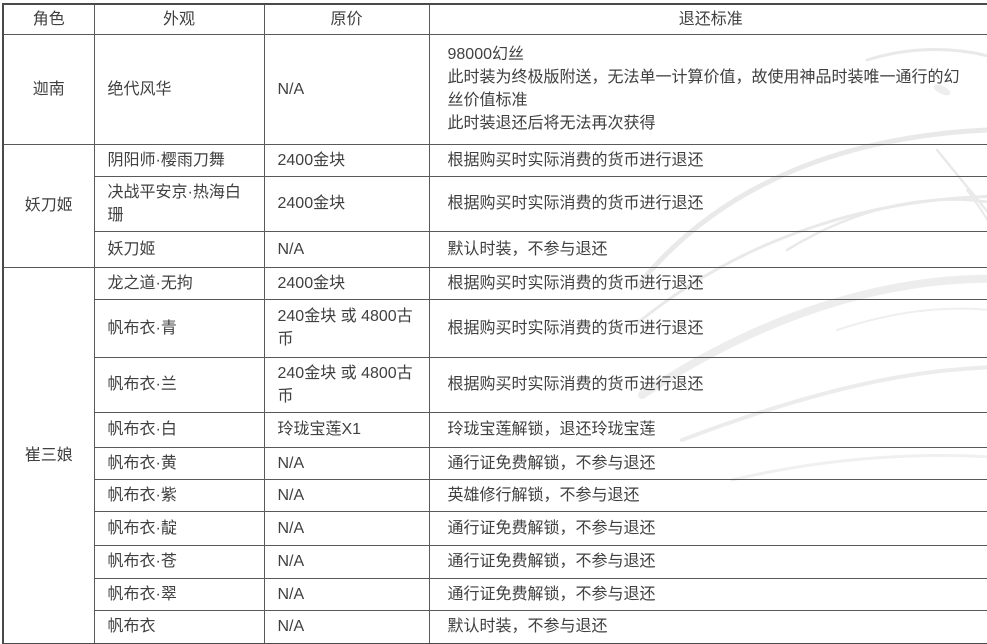  What do you see at coordinates (179, 594) in the screenshot?
I see `appearance-cell: 帆布衣·翠` at bounding box center [179, 594].